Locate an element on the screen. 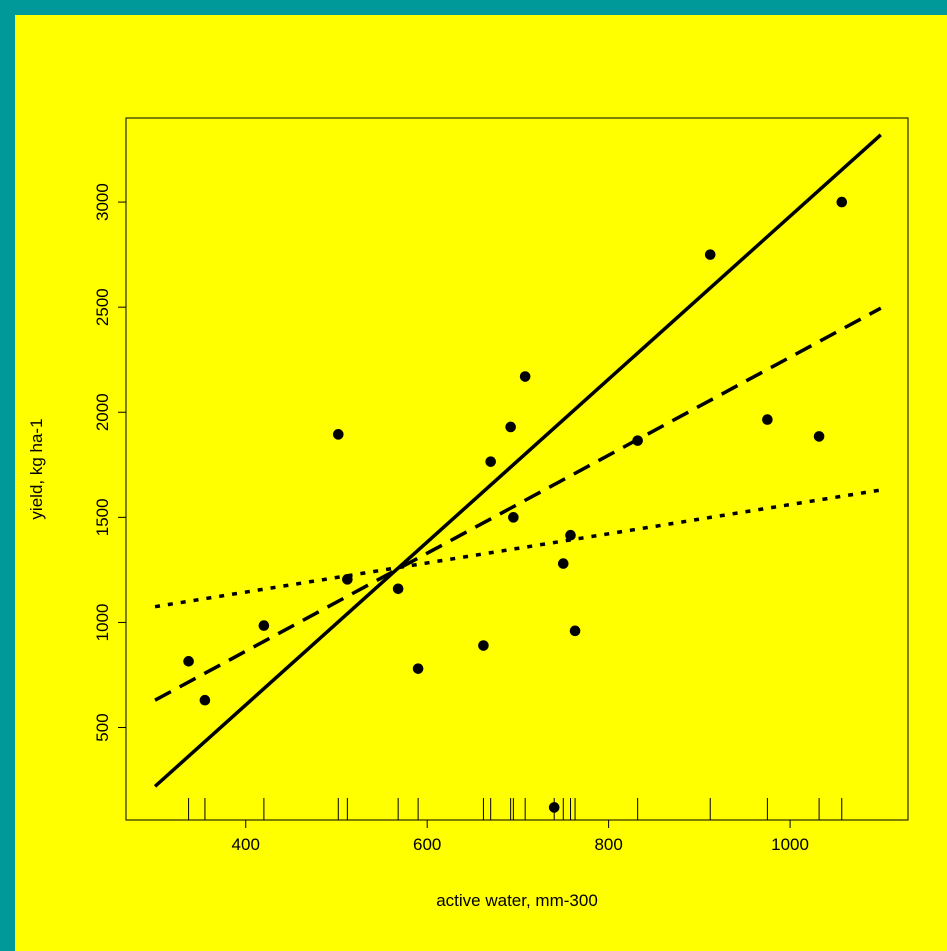 The height and width of the screenshot is (951, 947). y-tick-label: 2000 is located at coordinates (102, 412).